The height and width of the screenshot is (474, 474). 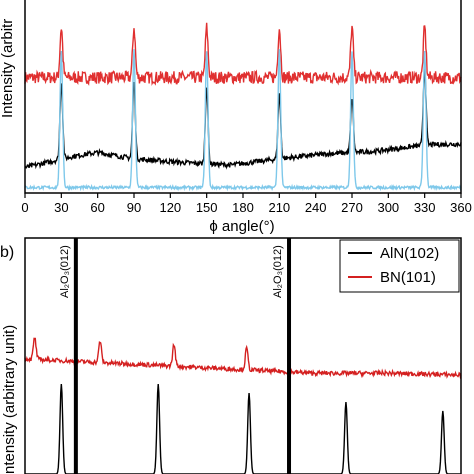 I want to click on panel-a-x-ticks: 0 30 60 90 120 150 180 210 240 270 300 330 360, so click(x=246, y=204).